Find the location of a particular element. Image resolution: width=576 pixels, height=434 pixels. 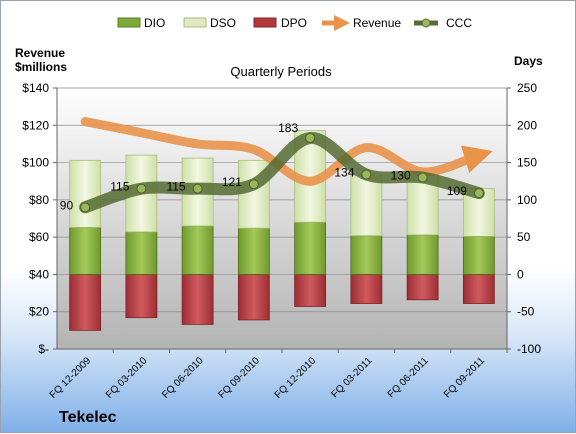

legend-label-ccc: CCC is located at coordinates (459, 23).